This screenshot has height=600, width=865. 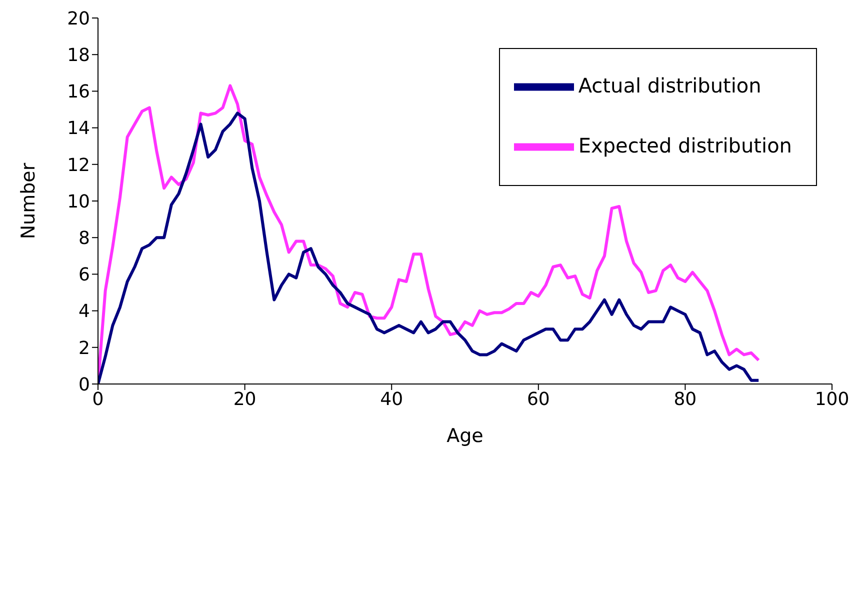 I want to click on y-tick-label: 6, so click(x=84, y=275).